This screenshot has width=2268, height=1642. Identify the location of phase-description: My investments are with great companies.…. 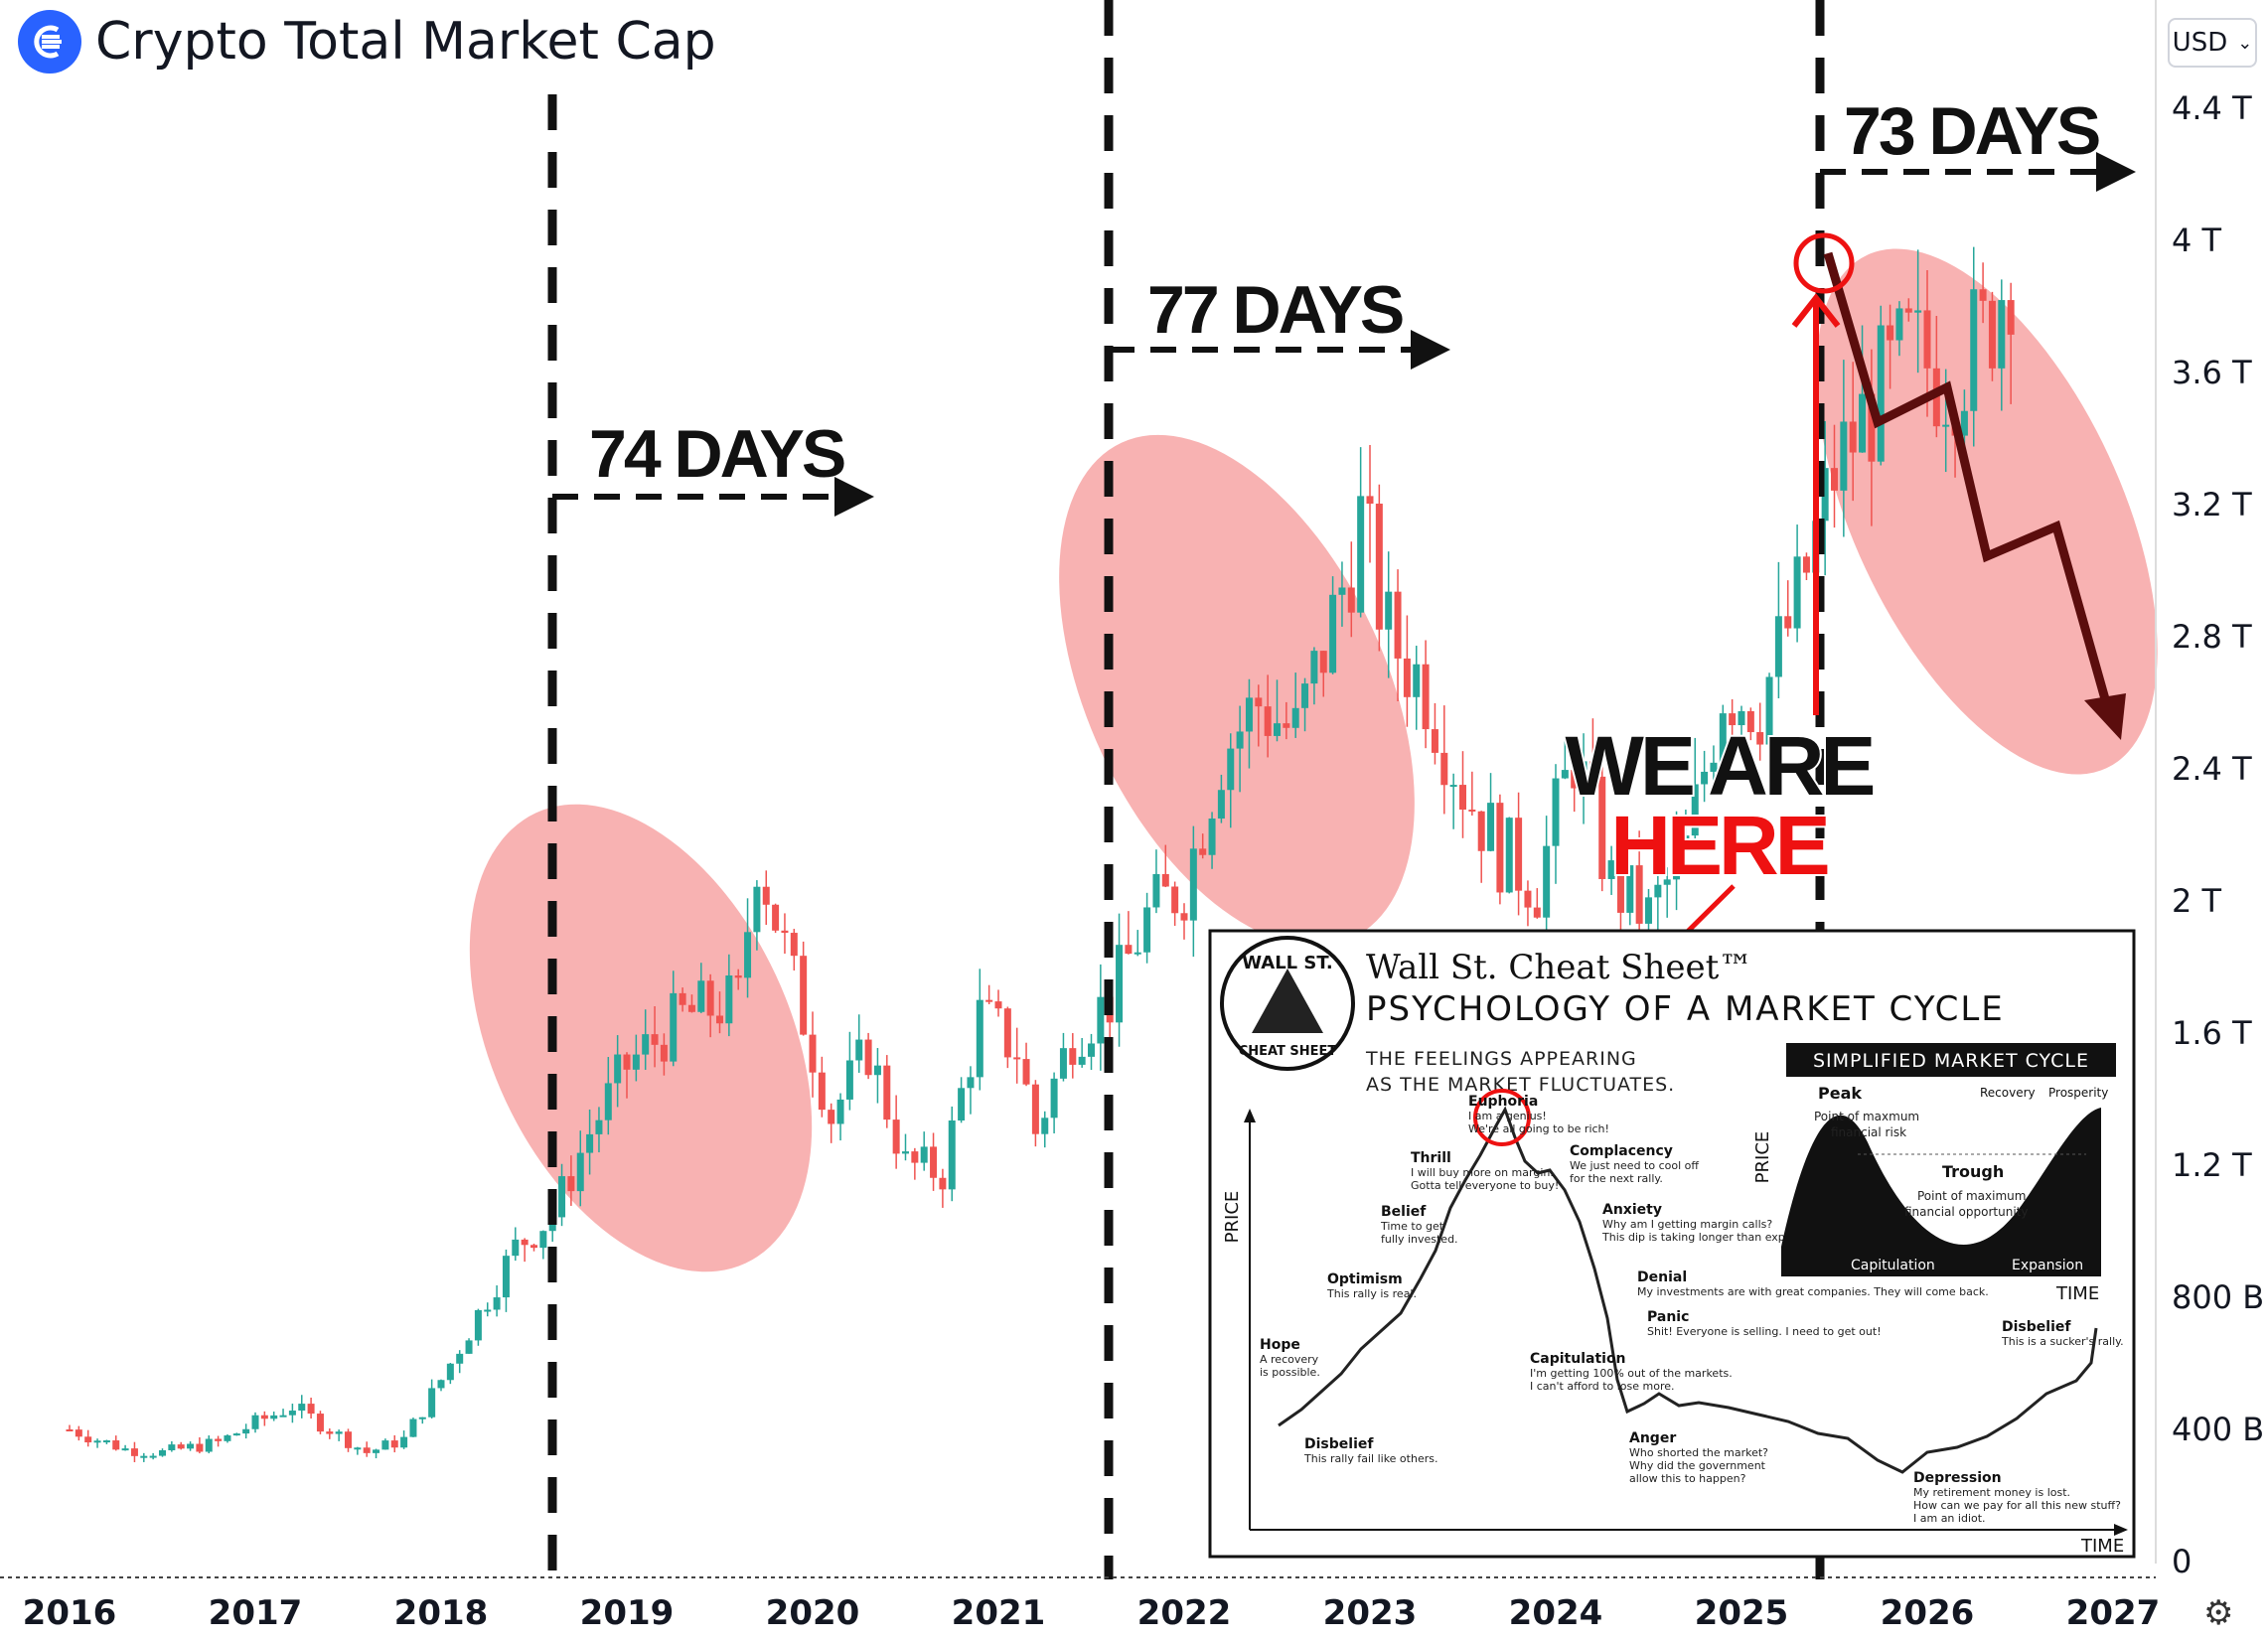
(1813, 1291).